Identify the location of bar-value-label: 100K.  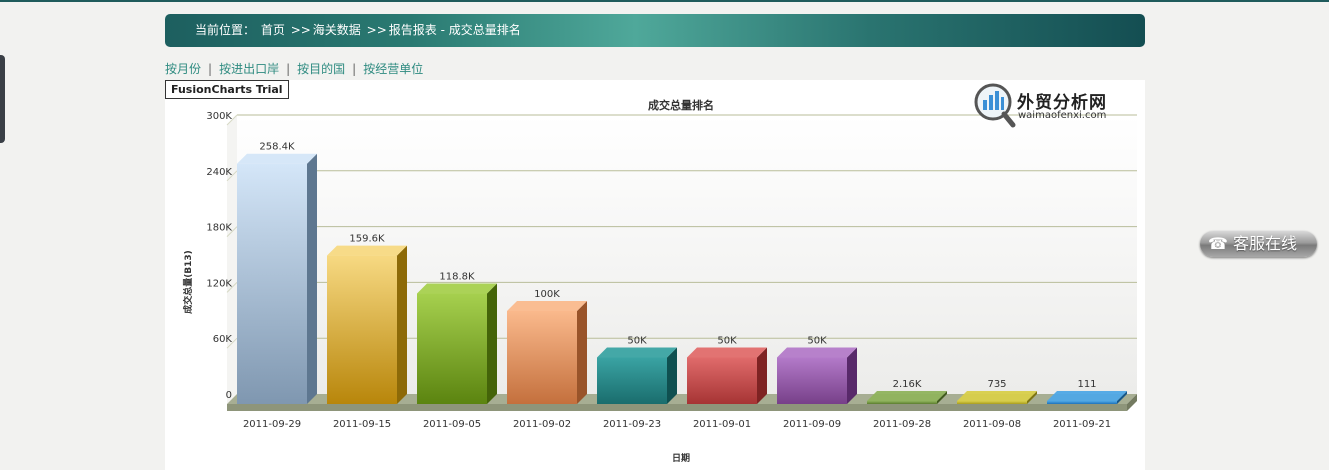
(547, 294).